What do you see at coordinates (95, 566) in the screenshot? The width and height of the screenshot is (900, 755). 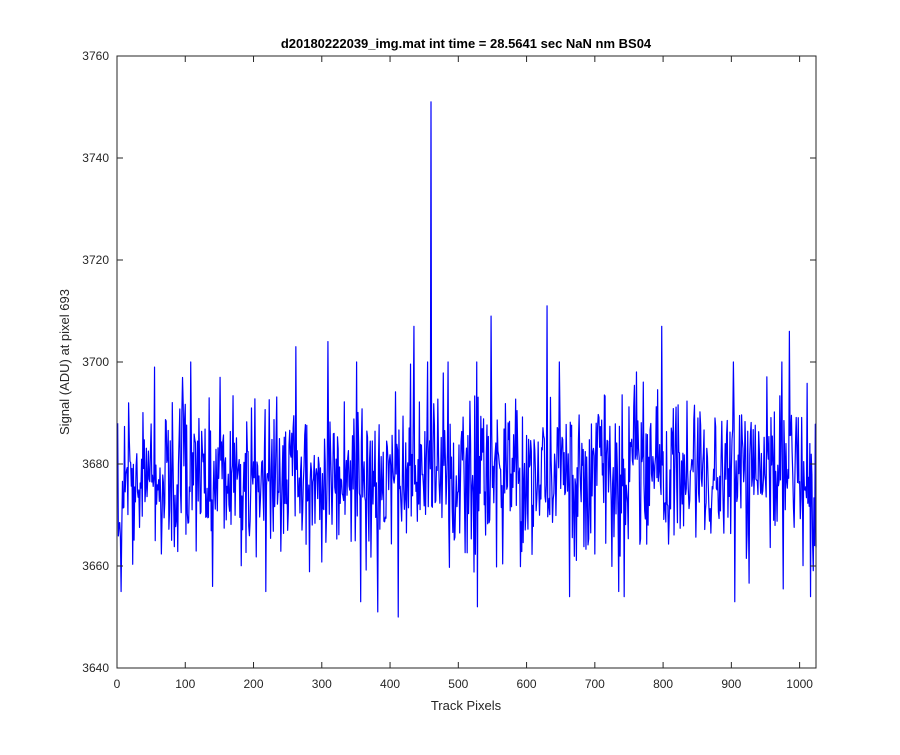 I see `y-tick-label: 3660` at bounding box center [95, 566].